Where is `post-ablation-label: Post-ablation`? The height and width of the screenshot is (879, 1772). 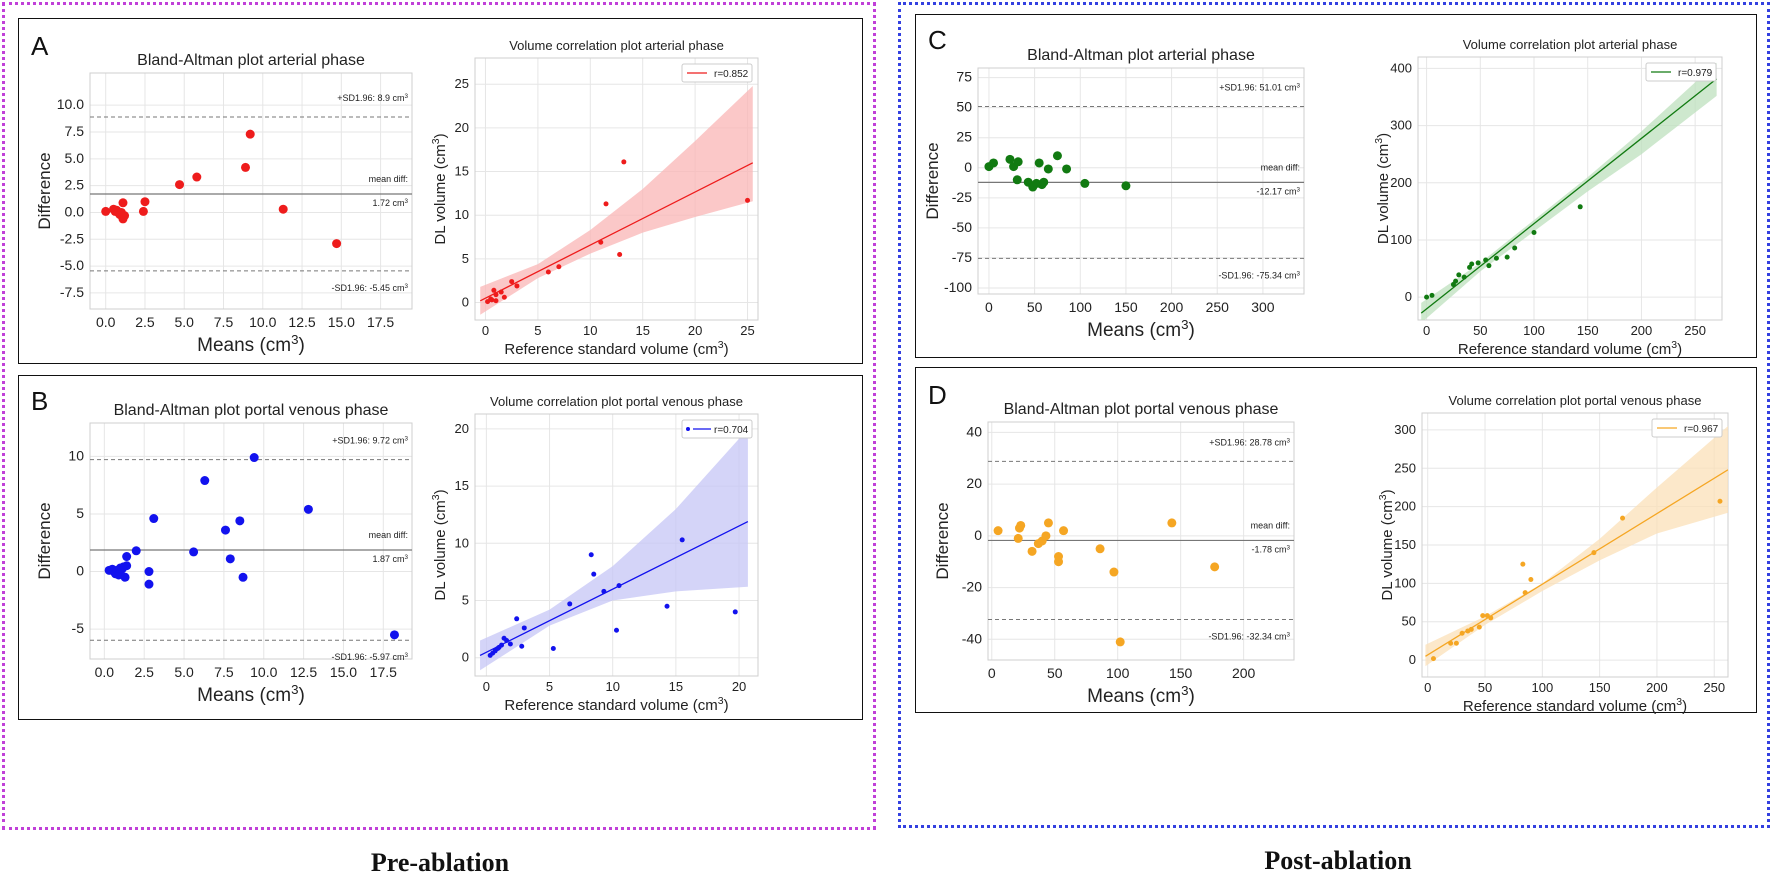
post-ablation-label: Post-ablation is located at coordinates (1338, 860).